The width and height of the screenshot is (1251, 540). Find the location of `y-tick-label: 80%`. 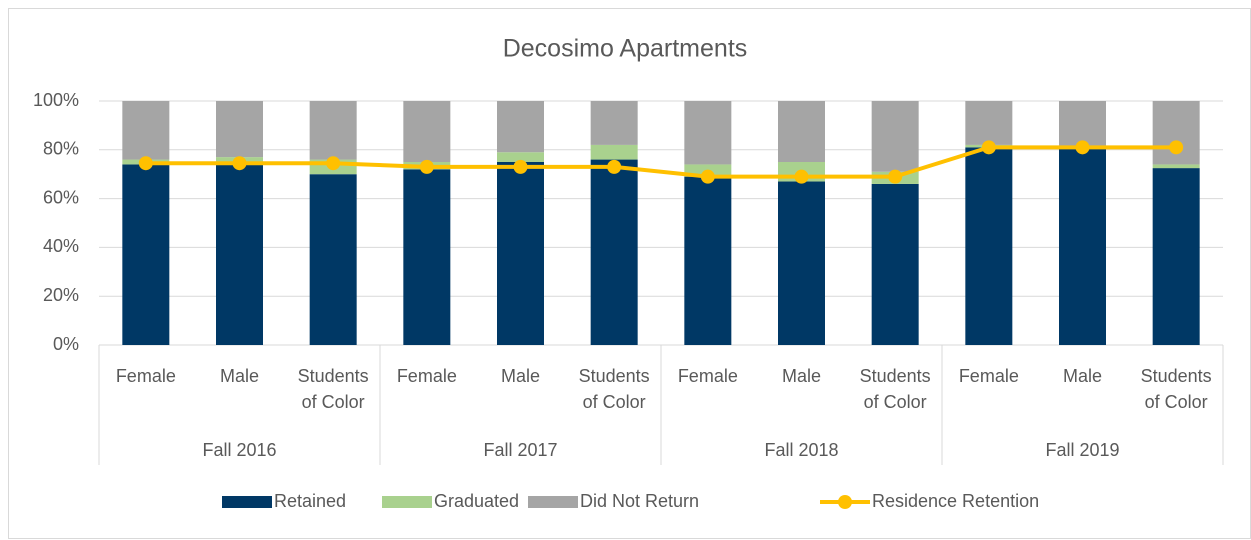

y-tick-label: 80% is located at coordinates (61, 149).